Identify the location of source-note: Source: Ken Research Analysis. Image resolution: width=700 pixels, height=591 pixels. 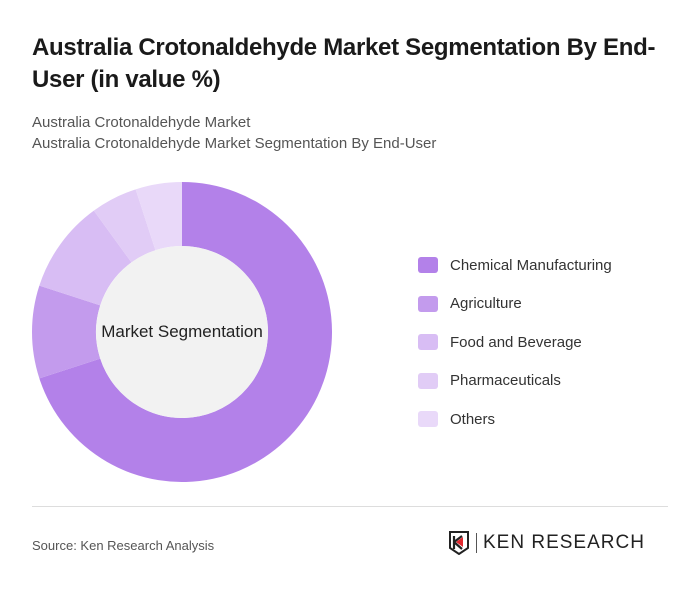
(123, 545).